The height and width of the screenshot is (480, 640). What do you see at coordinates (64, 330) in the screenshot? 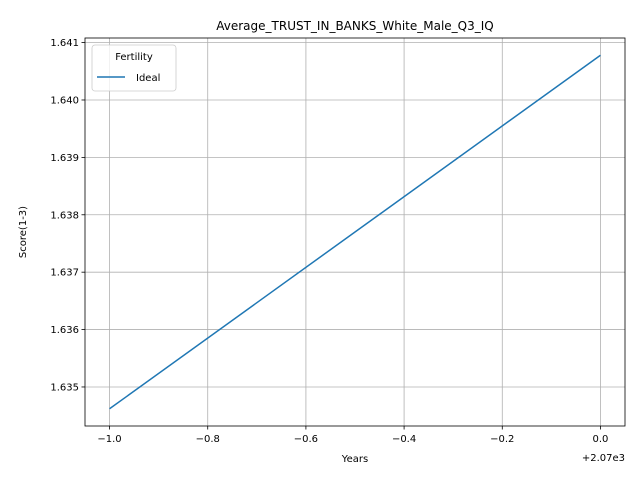
I see `y-tick-label: 1.636` at bounding box center [64, 330].